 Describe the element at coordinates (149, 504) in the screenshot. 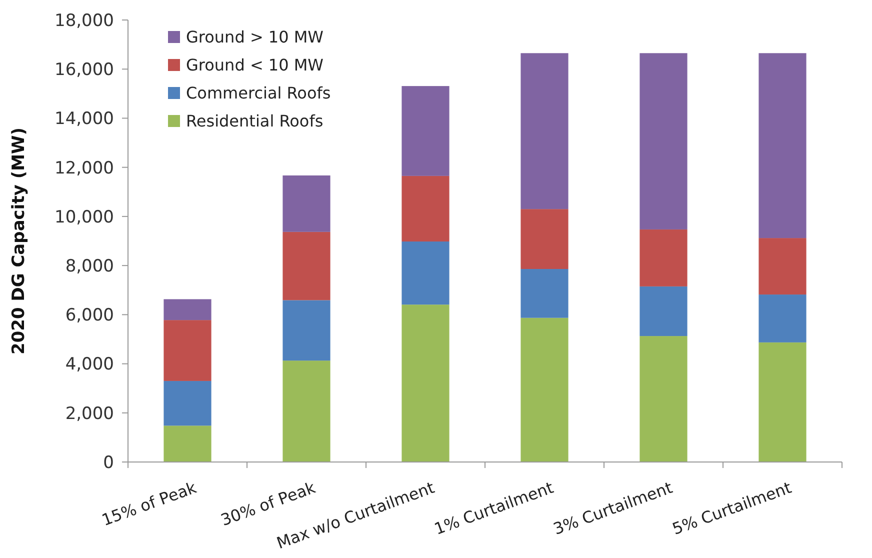

I see `x-tick-label: 15% of Peak` at that location.